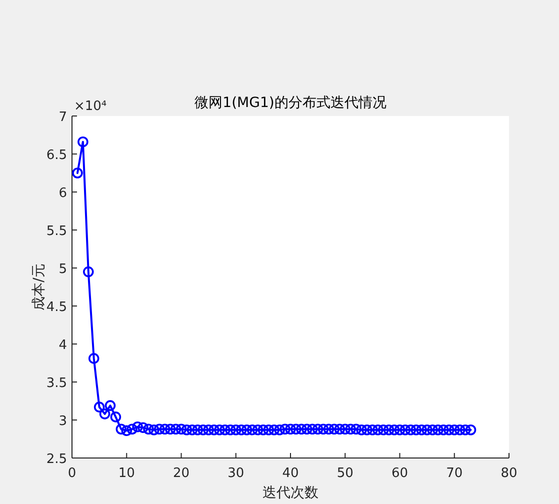  I want to click on y-tick-label: 6.5, so click(56, 155).